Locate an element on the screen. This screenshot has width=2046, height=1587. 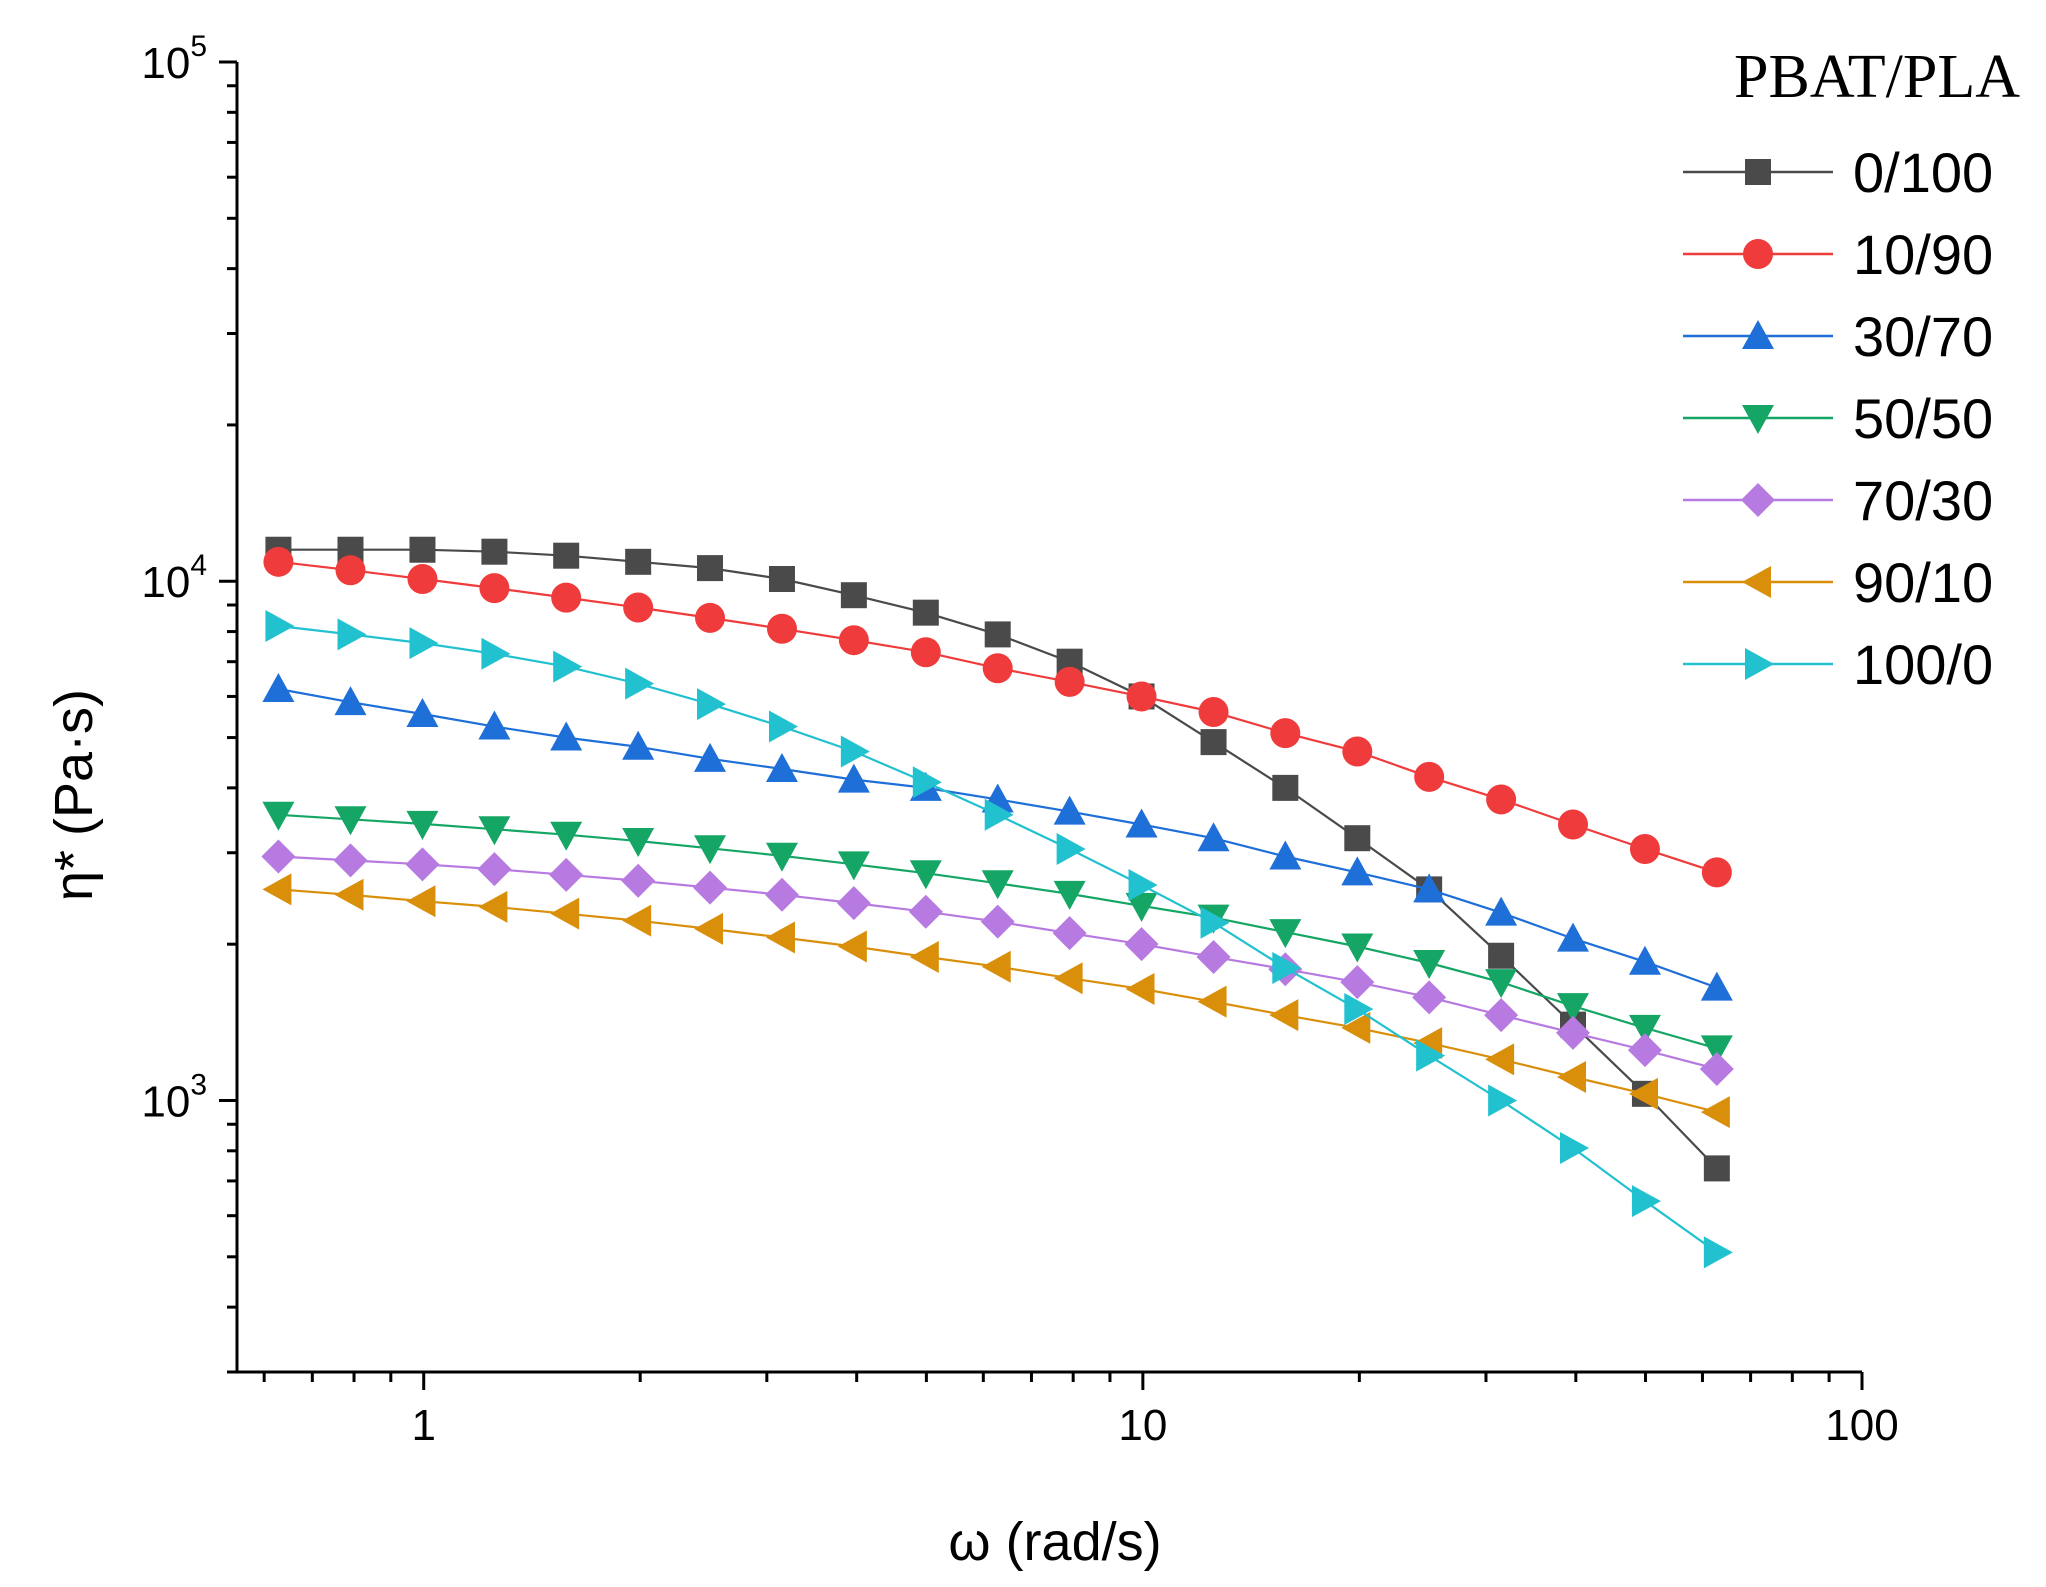
legend-label: 90/10 is located at coordinates (1923, 582).